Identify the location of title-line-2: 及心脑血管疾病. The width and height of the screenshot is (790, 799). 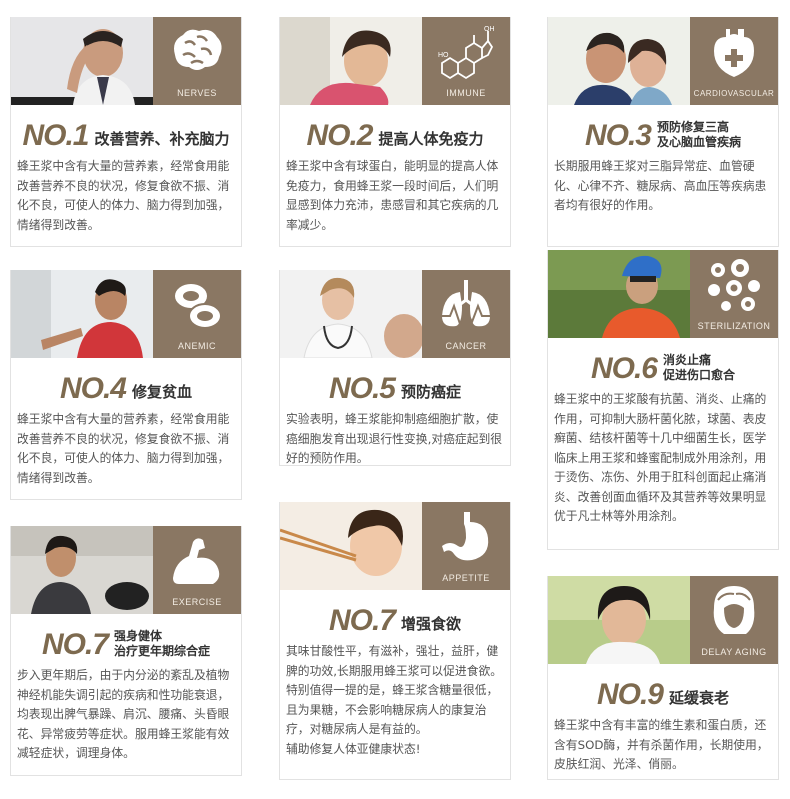
(699, 142).